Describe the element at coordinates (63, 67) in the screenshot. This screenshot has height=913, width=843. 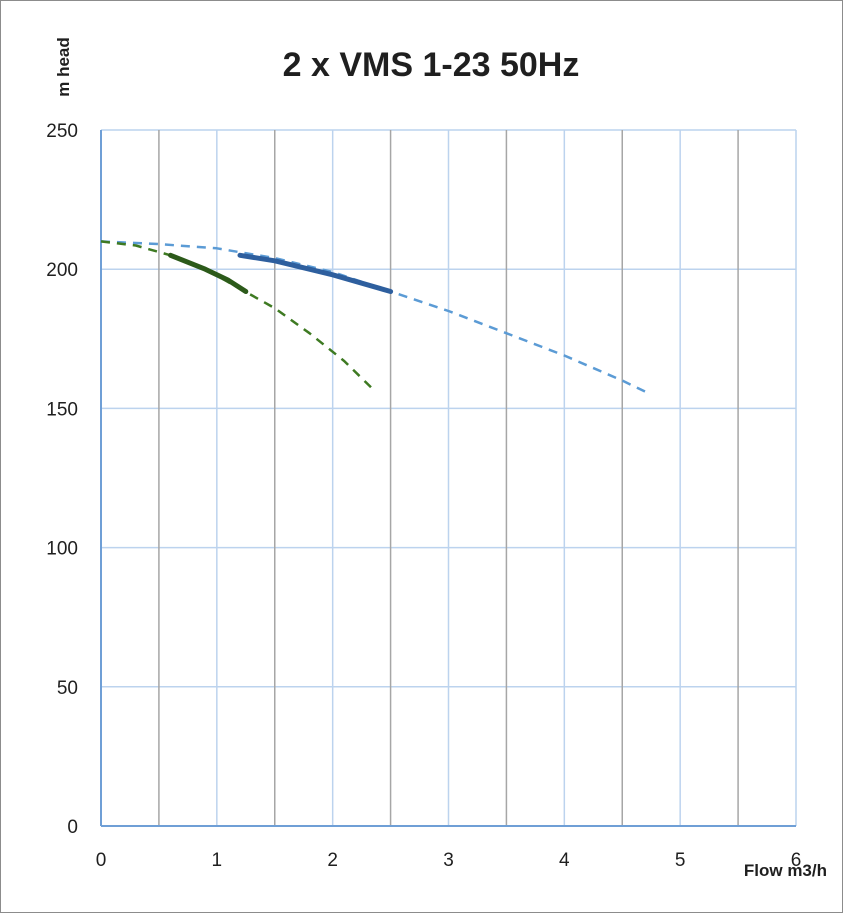
I see `y-axis-label: m head` at that location.